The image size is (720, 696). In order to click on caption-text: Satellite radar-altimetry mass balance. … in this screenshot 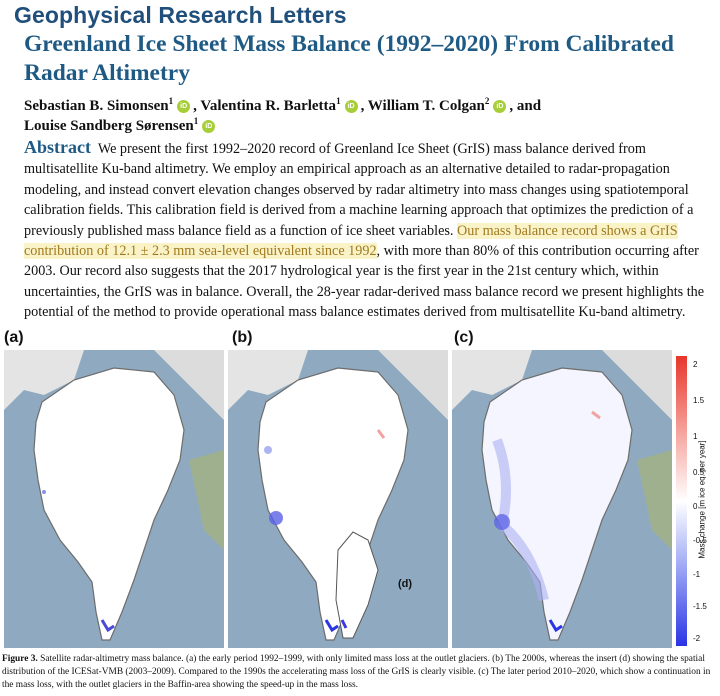, I will do `click(356, 672)`.